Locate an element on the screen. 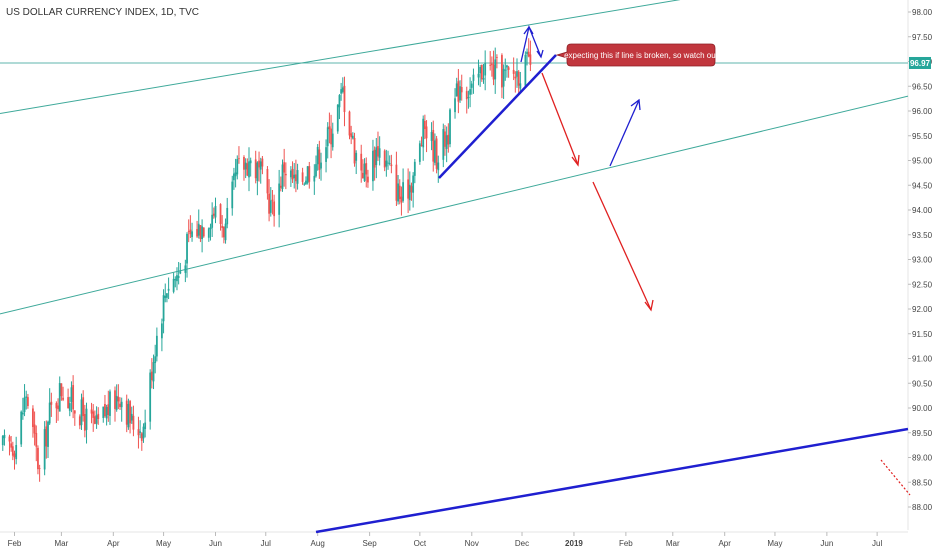 The image size is (932, 550). x-tick-label: Feb is located at coordinates (626, 543).